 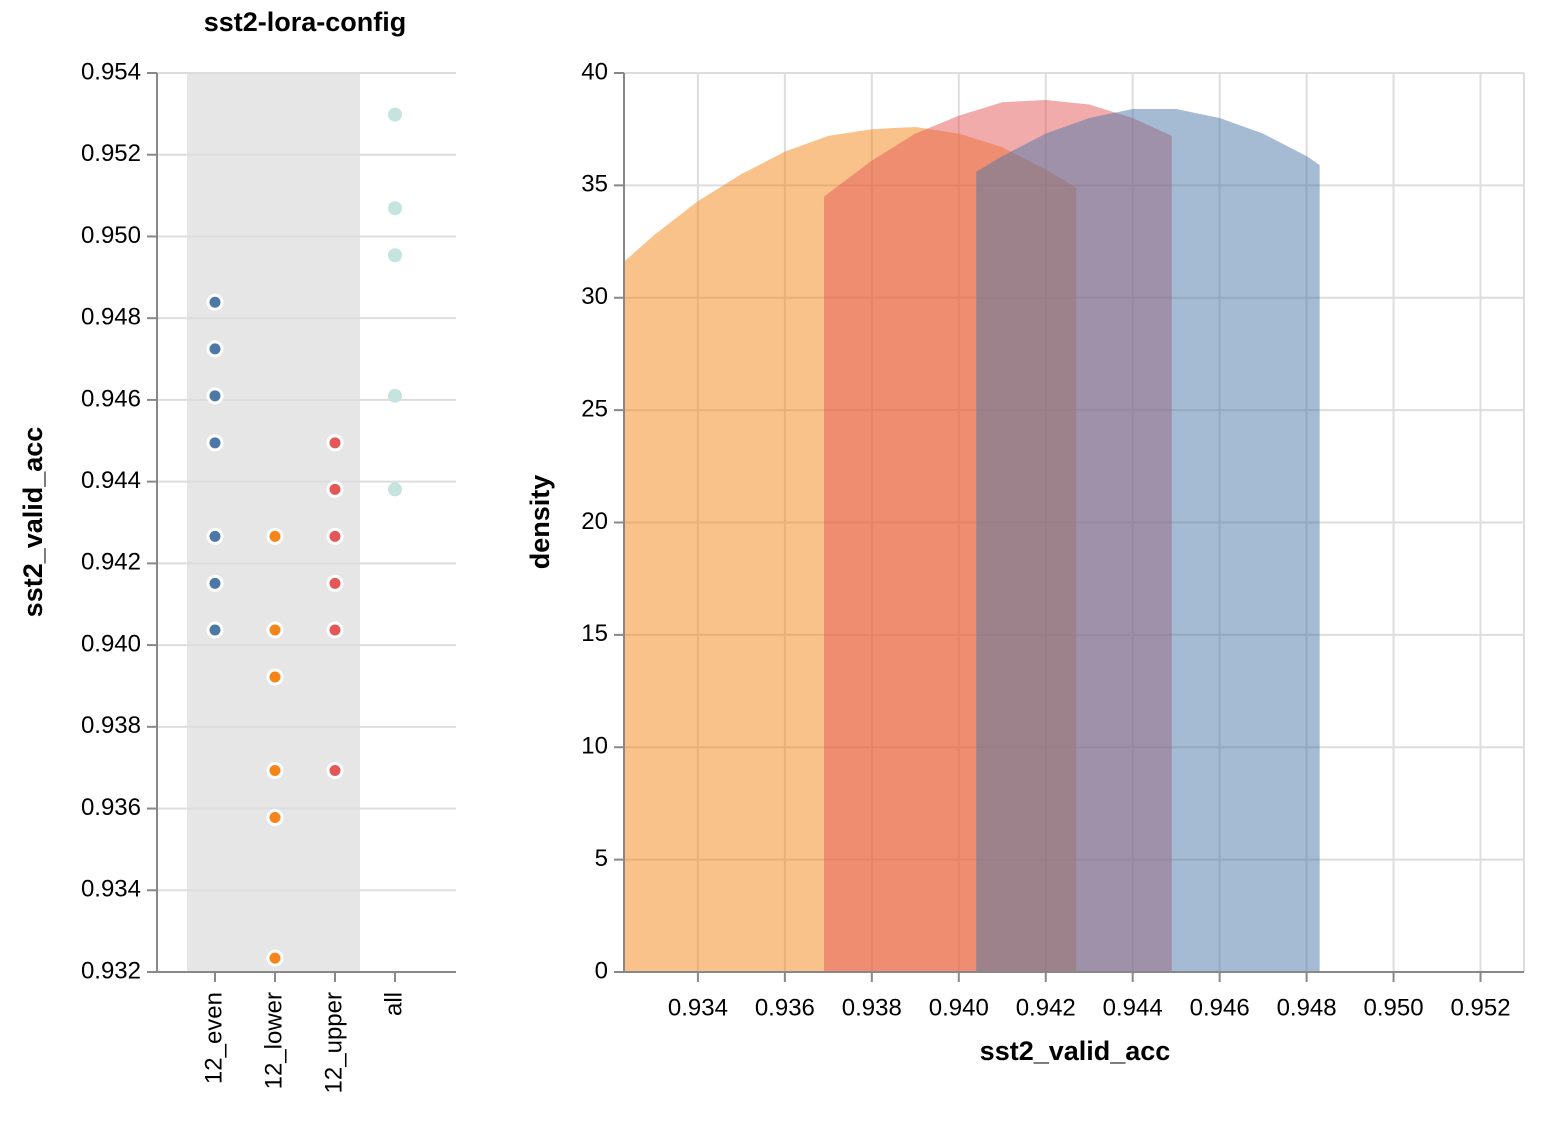 What do you see at coordinates (111, 725) in the screenshot?
I see `y-tick-label: 0.938` at bounding box center [111, 725].